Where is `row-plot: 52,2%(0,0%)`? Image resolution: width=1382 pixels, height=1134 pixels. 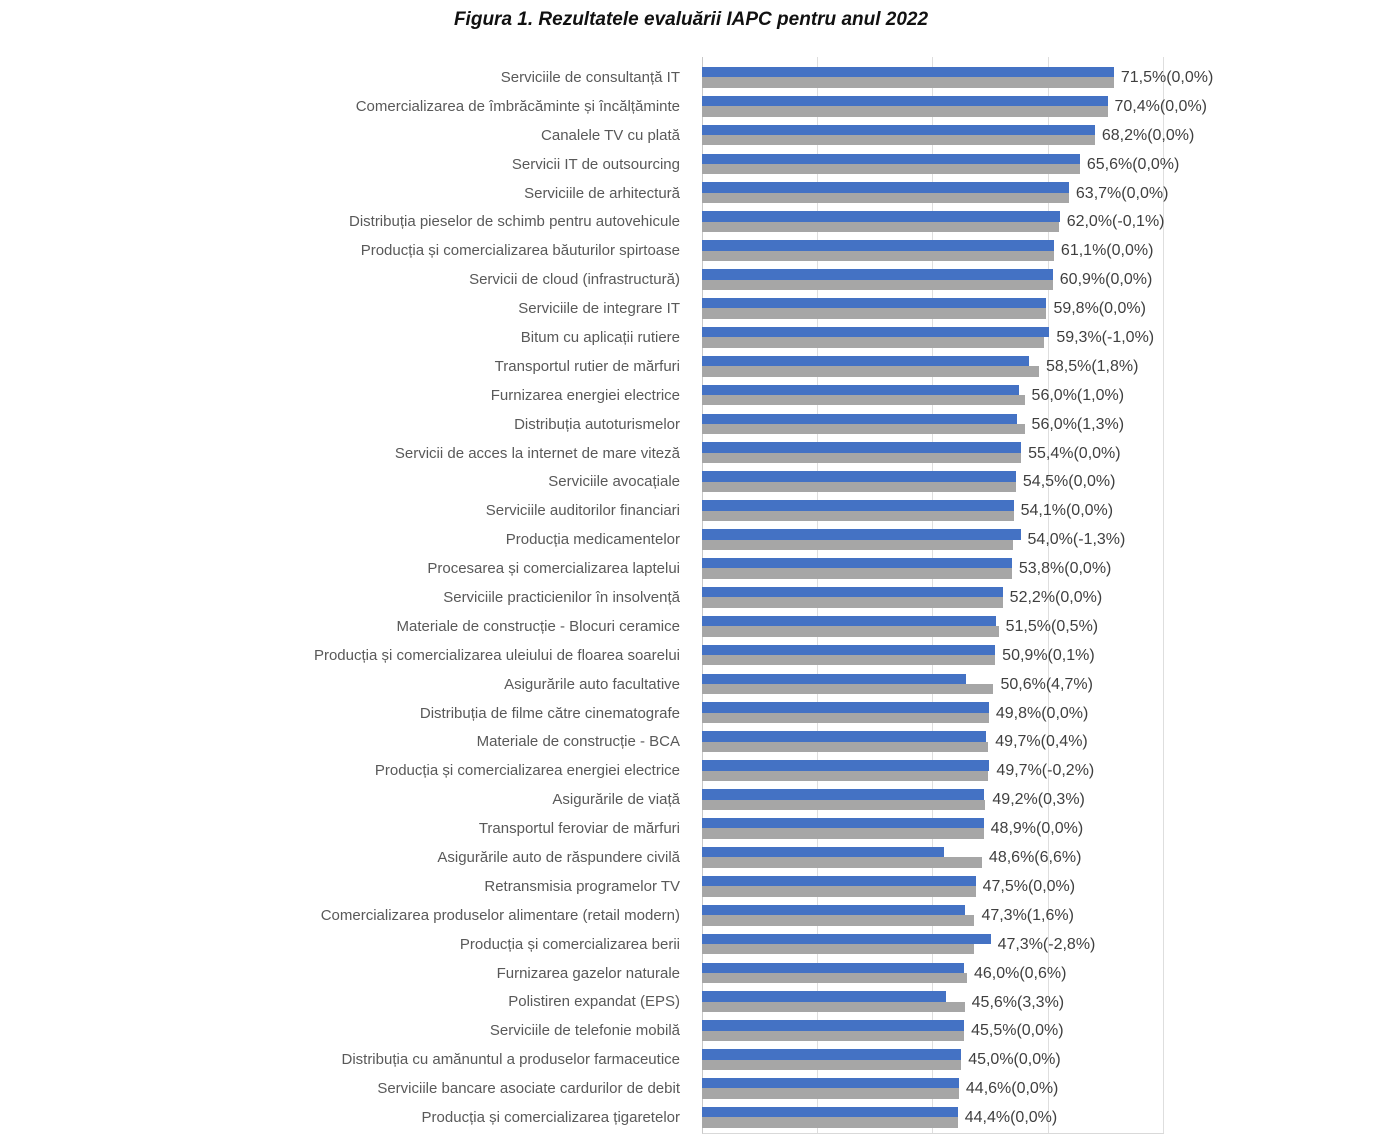 row-plot: 52,2%(0,0%) is located at coordinates (1042, 597).